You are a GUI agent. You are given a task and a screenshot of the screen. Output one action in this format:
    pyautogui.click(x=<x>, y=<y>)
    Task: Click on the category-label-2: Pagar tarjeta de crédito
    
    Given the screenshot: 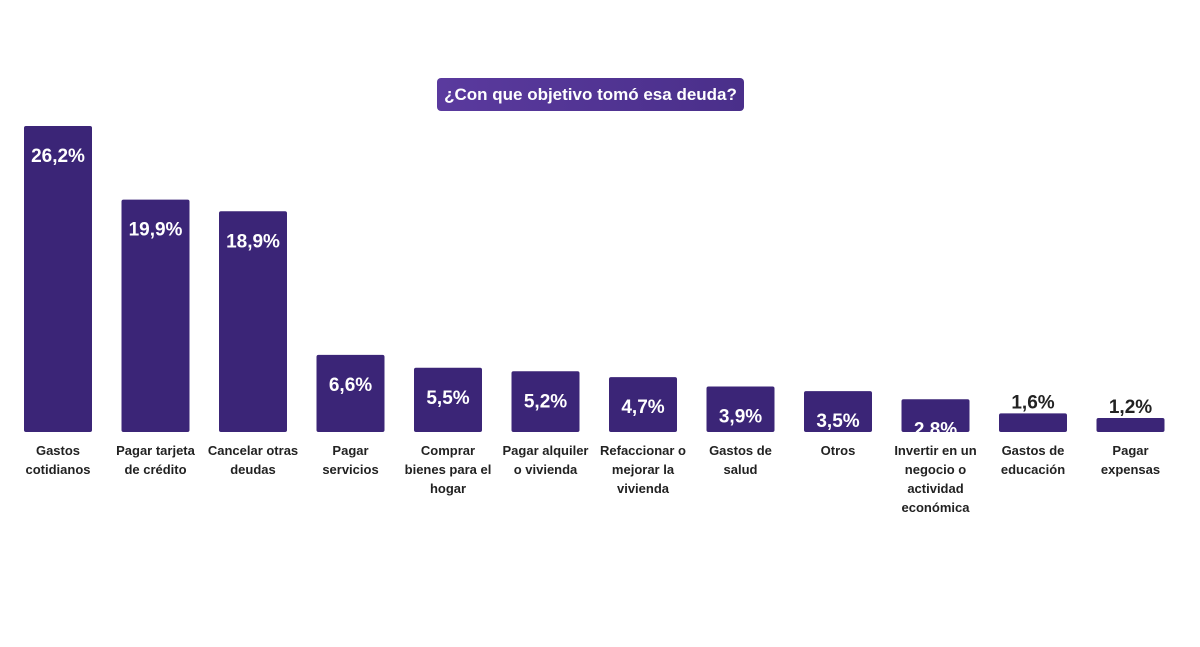 What is the action you would take?
    pyautogui.click(x=155, y=460)
    